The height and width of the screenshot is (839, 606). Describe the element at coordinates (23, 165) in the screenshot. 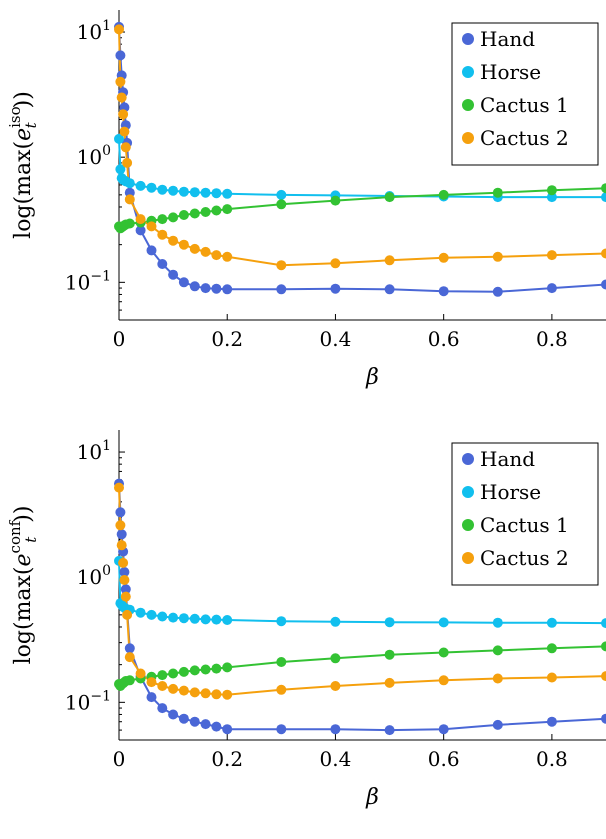

I see `y-axis-label: log(max(eisot))` at that location.